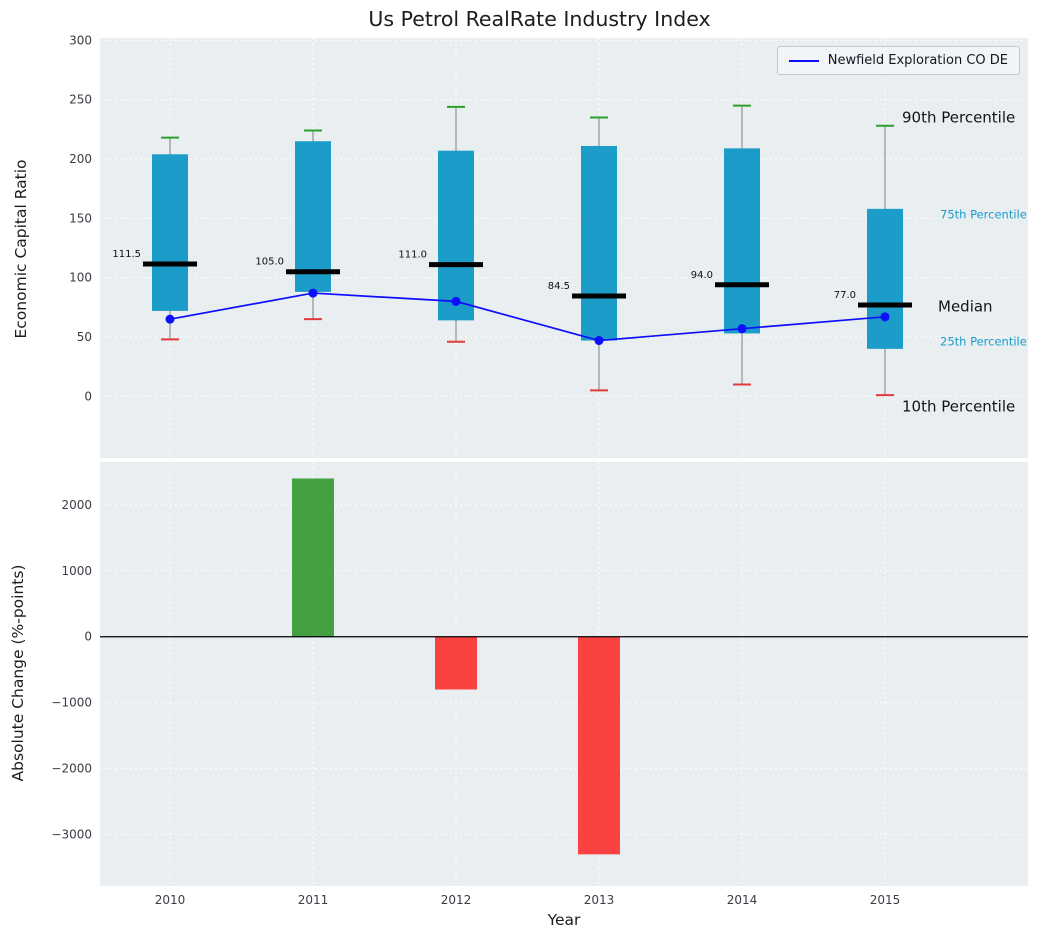 The image size is (1039, 942). I want to click on svg-text: 100, so click(80, 278).